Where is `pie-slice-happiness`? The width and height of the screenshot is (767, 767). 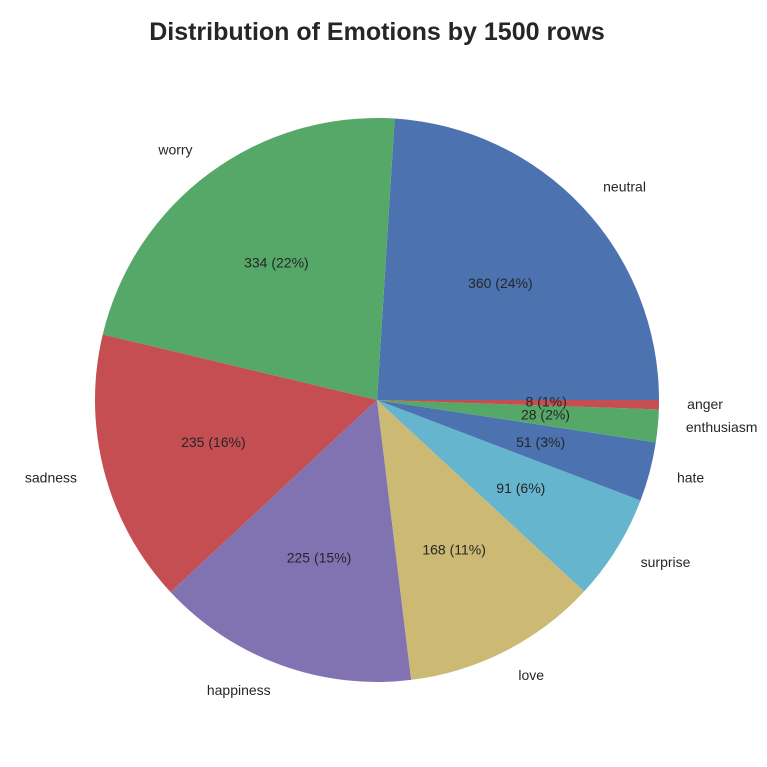
pie-slice-happiness is located at coordinates (291, 541).